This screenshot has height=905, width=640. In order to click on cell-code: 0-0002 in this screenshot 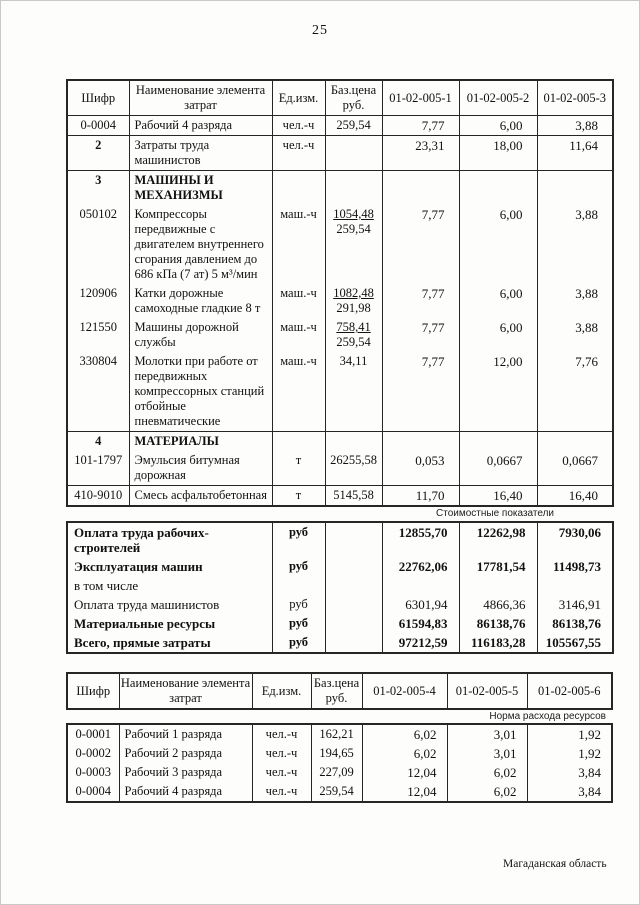, I will do `click(93, 753)`.